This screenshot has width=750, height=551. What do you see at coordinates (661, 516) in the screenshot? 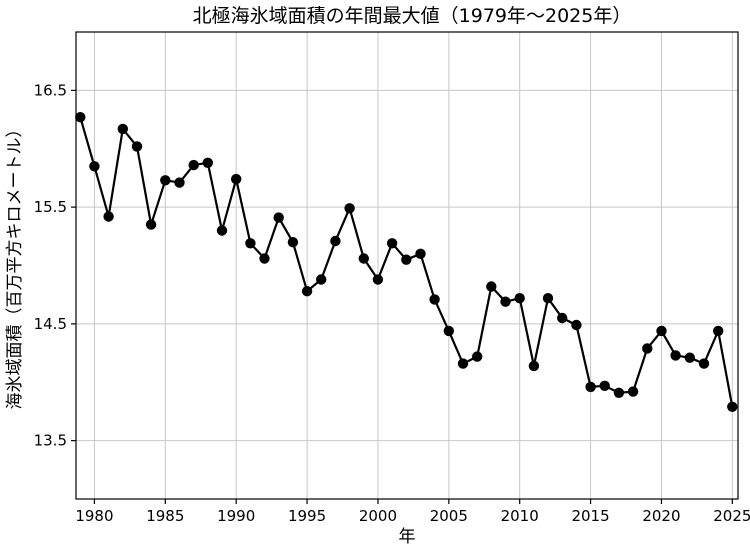
I see `x-tick-label: 2020` at bounding box center [661, 516].